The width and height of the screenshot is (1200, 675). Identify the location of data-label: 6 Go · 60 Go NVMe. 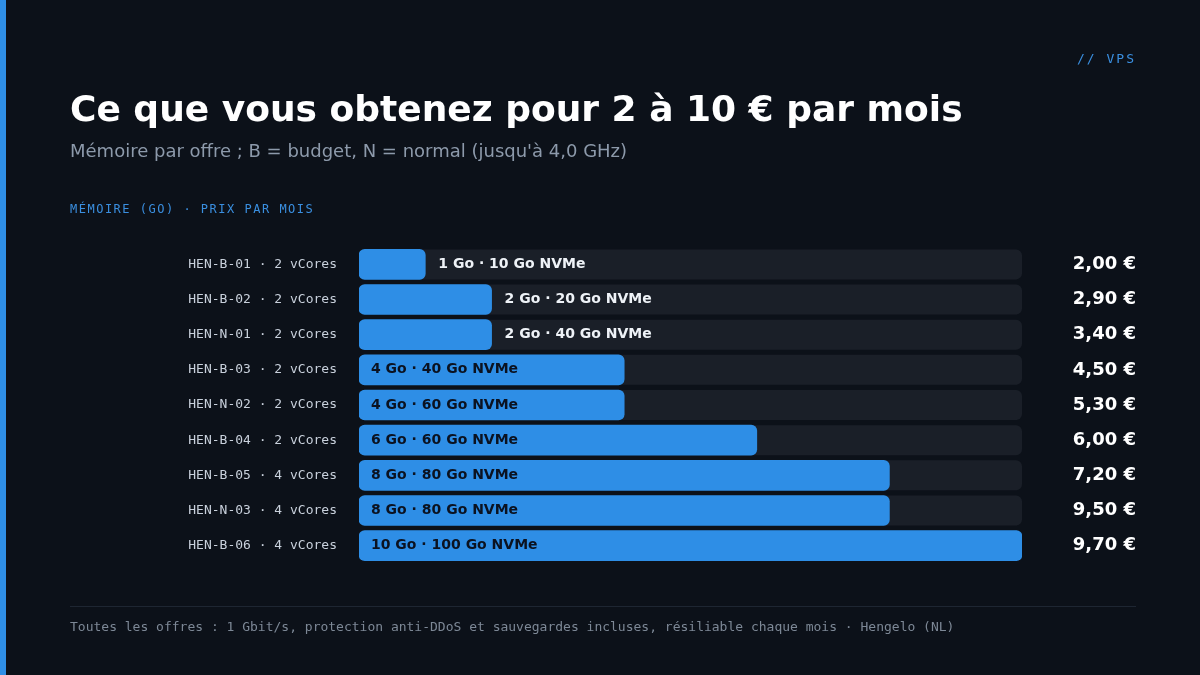
(445, 438).